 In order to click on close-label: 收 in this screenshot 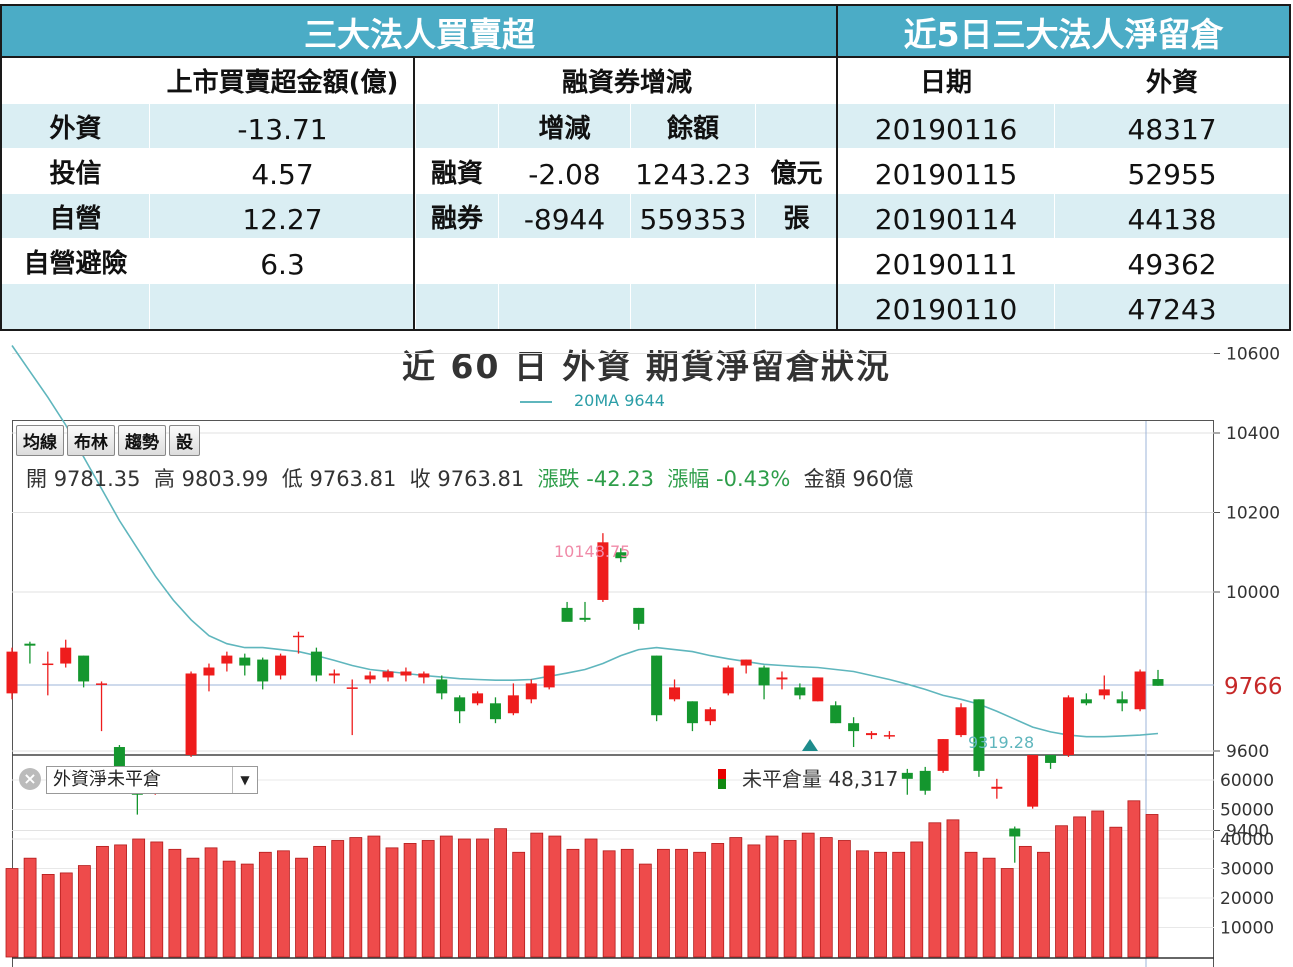, I will do `click(420, 479)`.